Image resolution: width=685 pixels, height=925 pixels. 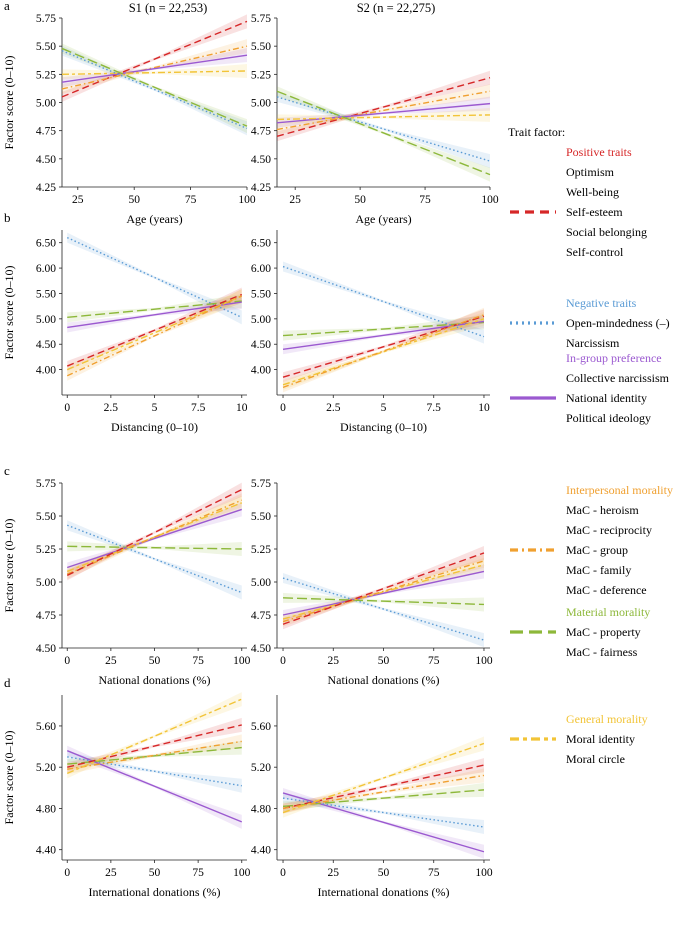 What do you see at coordinates (155, 892) in the screenshot?
I see `x-axis-label: International donations (%)` at bounding box center [155, 892].